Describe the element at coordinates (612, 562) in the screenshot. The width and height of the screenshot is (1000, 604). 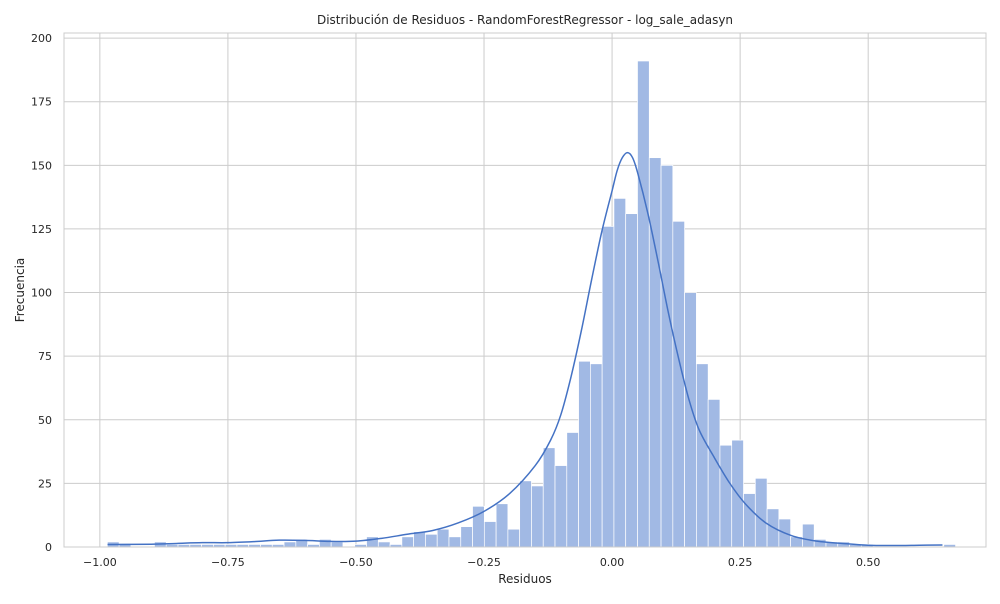
I see `x-tick-label: 0.00` at that location.